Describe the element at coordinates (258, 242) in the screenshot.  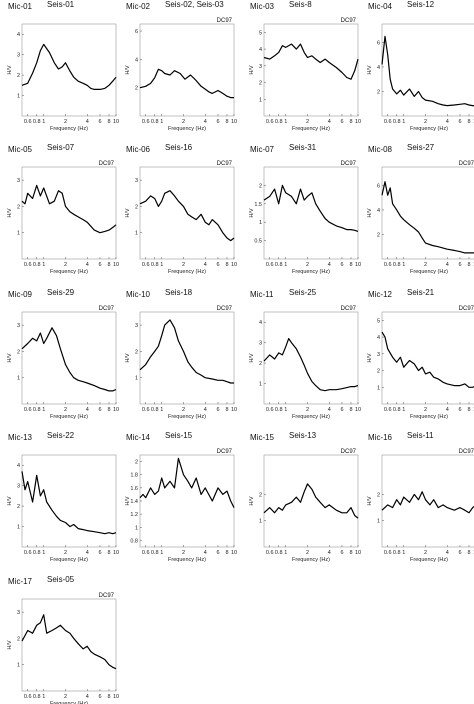
I see `y-tick-label: 0.5` at that location.